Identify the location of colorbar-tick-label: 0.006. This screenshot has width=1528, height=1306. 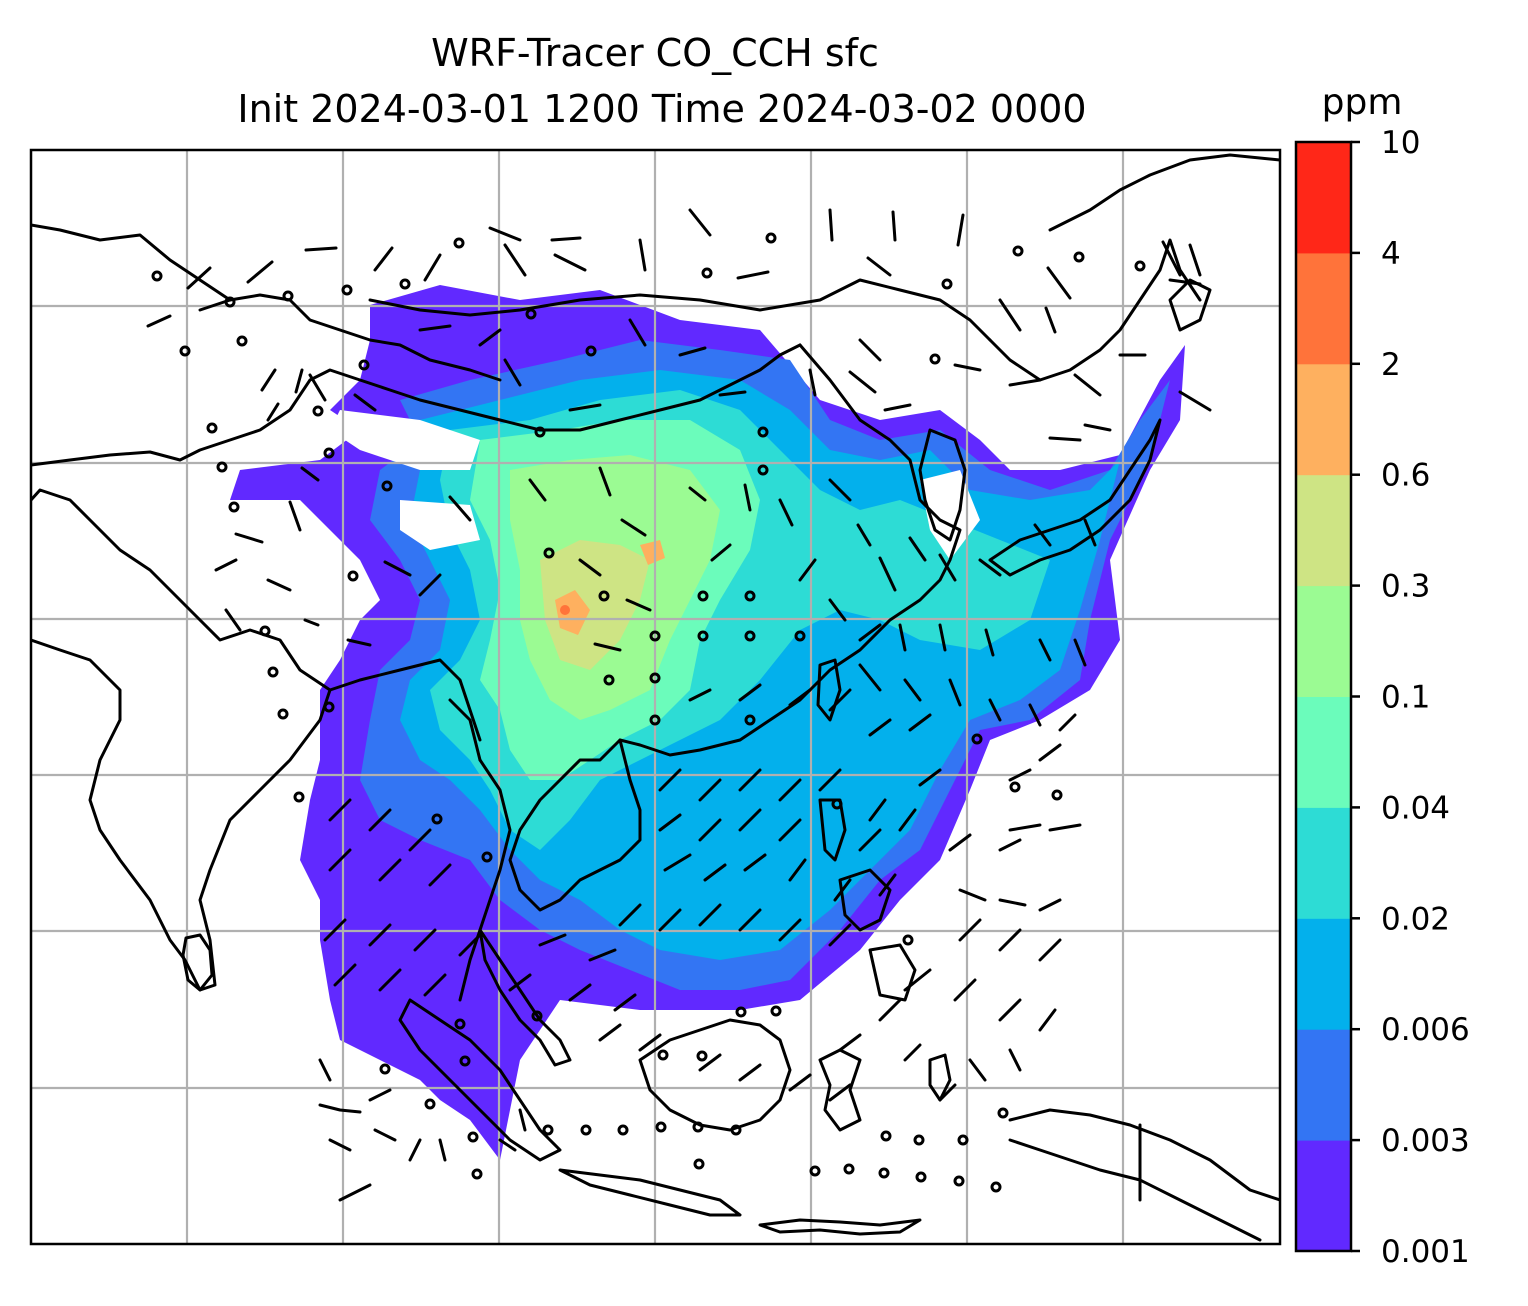
(1425, 1030).